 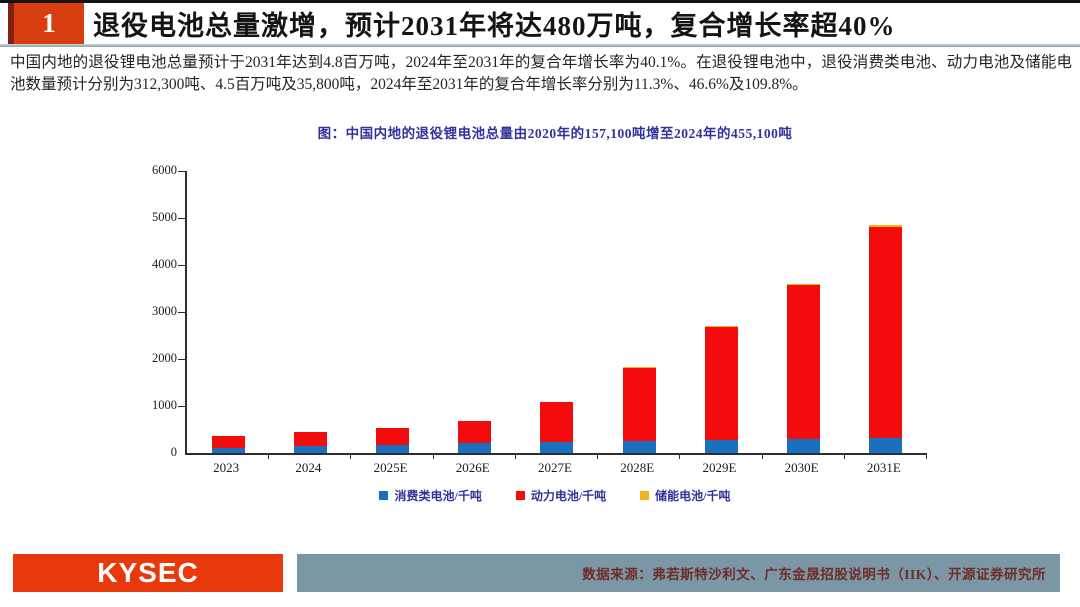 I want to click on stacked-bar-2031E, so click(x=886, y=339).